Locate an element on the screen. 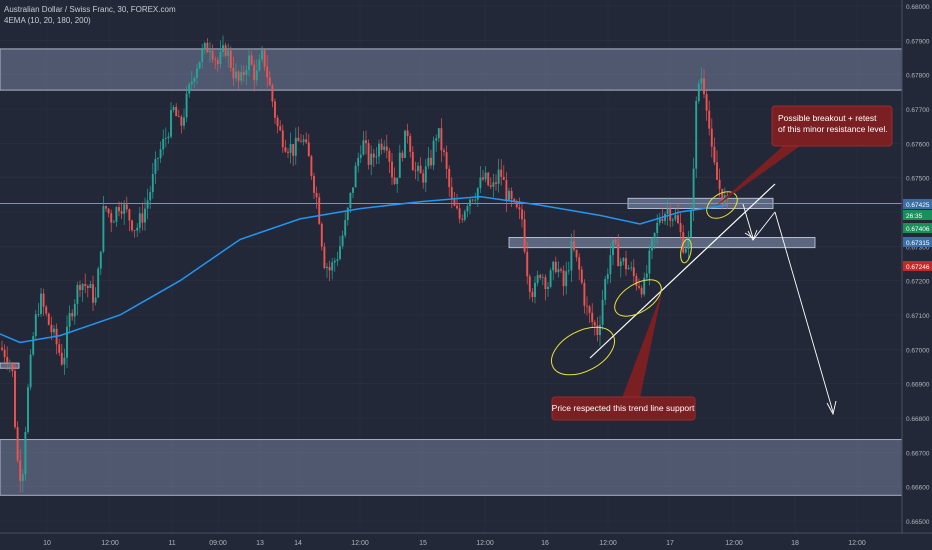  x-tick-label: 12:00 is located at coordinates (360, 543).